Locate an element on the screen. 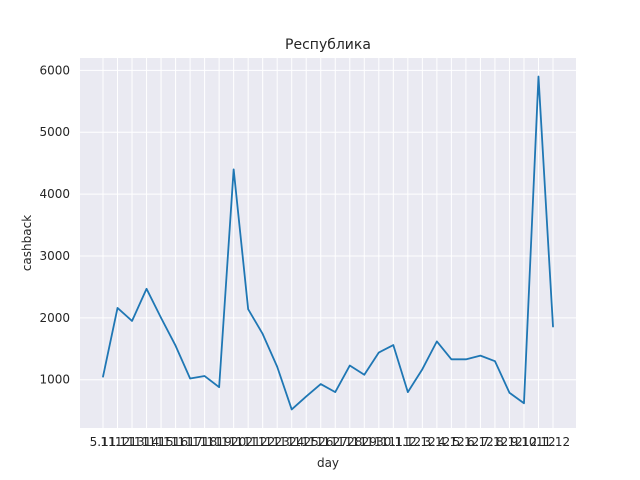 The image size is (640, 480). x-tick-label: 22.11 is located at coordinates (277, 442).